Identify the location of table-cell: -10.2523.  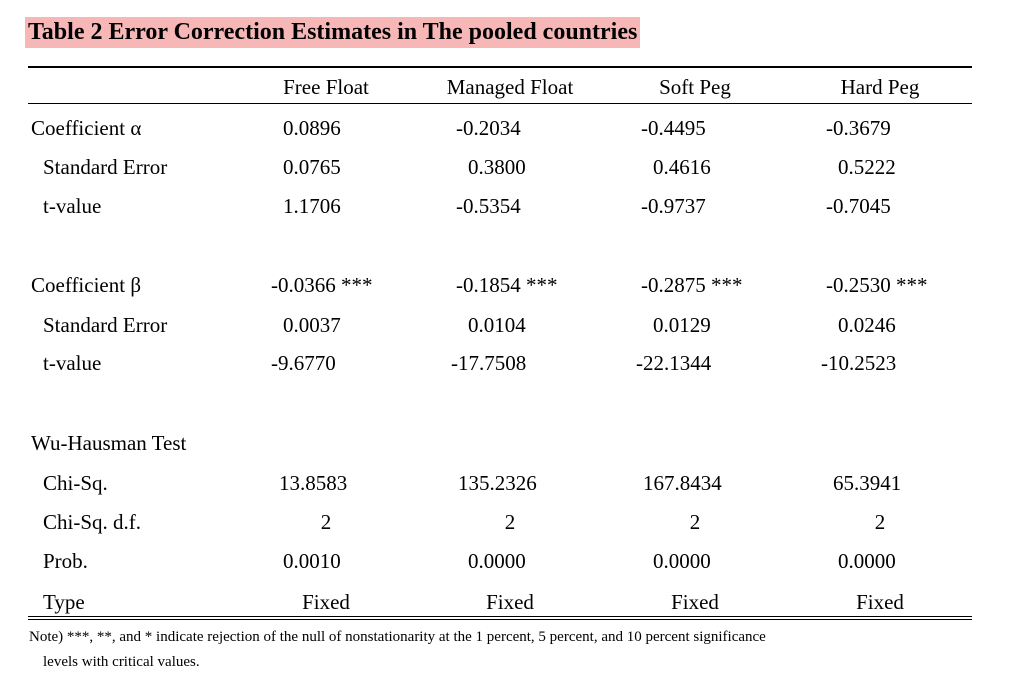
(859, 363).